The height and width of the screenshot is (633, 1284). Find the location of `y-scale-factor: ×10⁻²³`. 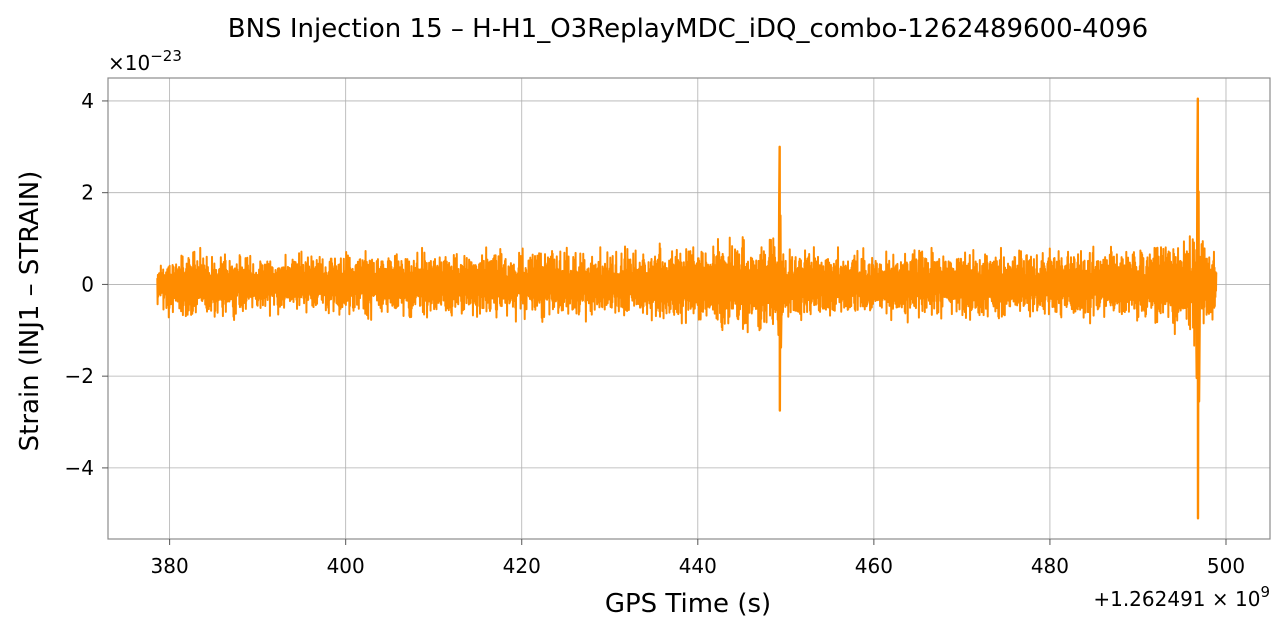

y-scale-factor: ×10⁻²³ is located at coordinates (145, 61).